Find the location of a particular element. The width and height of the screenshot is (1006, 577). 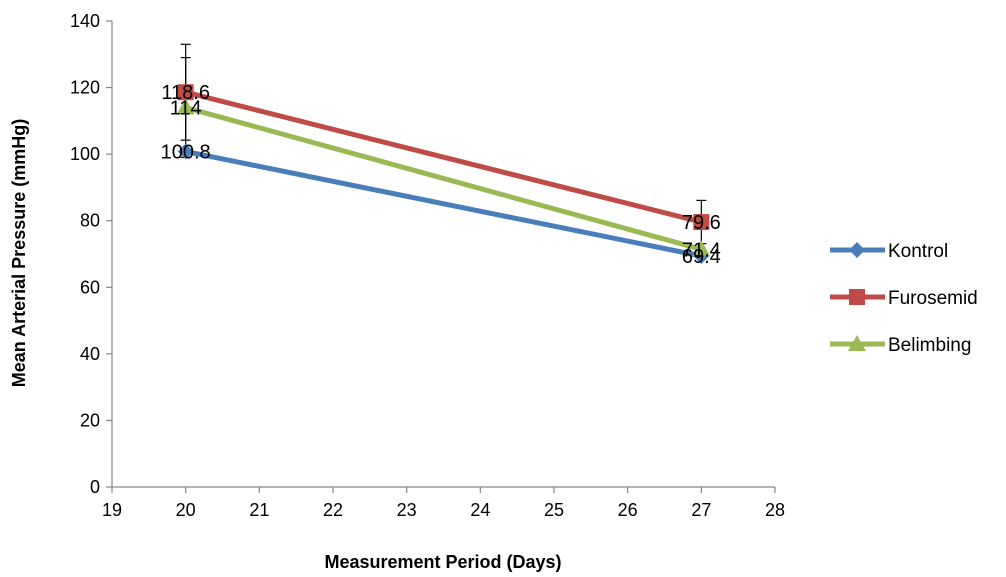

x-tick-label: 22 is located at coordinates (333, 510).